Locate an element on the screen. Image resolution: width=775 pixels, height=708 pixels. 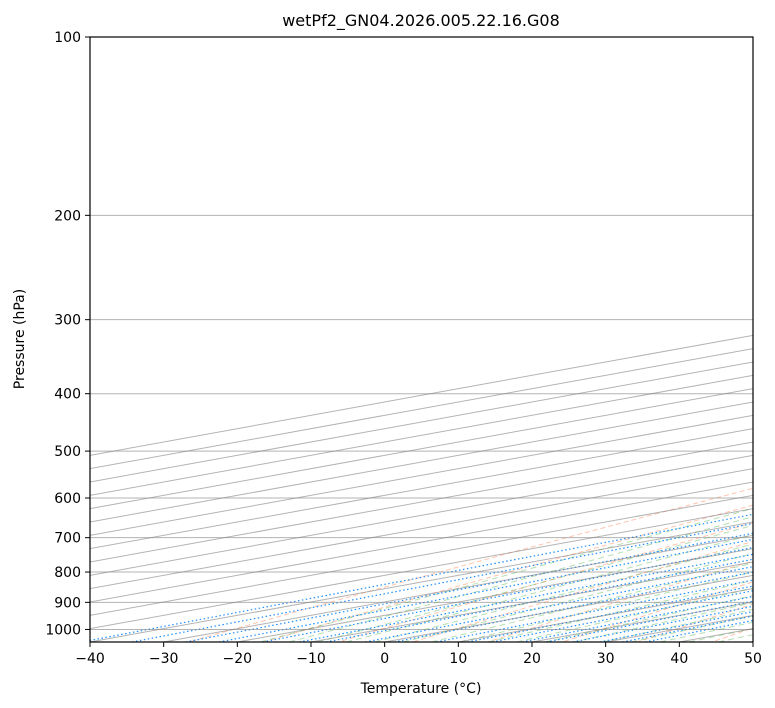
y-tick-label: 700 is located at coordinates (67, 539).